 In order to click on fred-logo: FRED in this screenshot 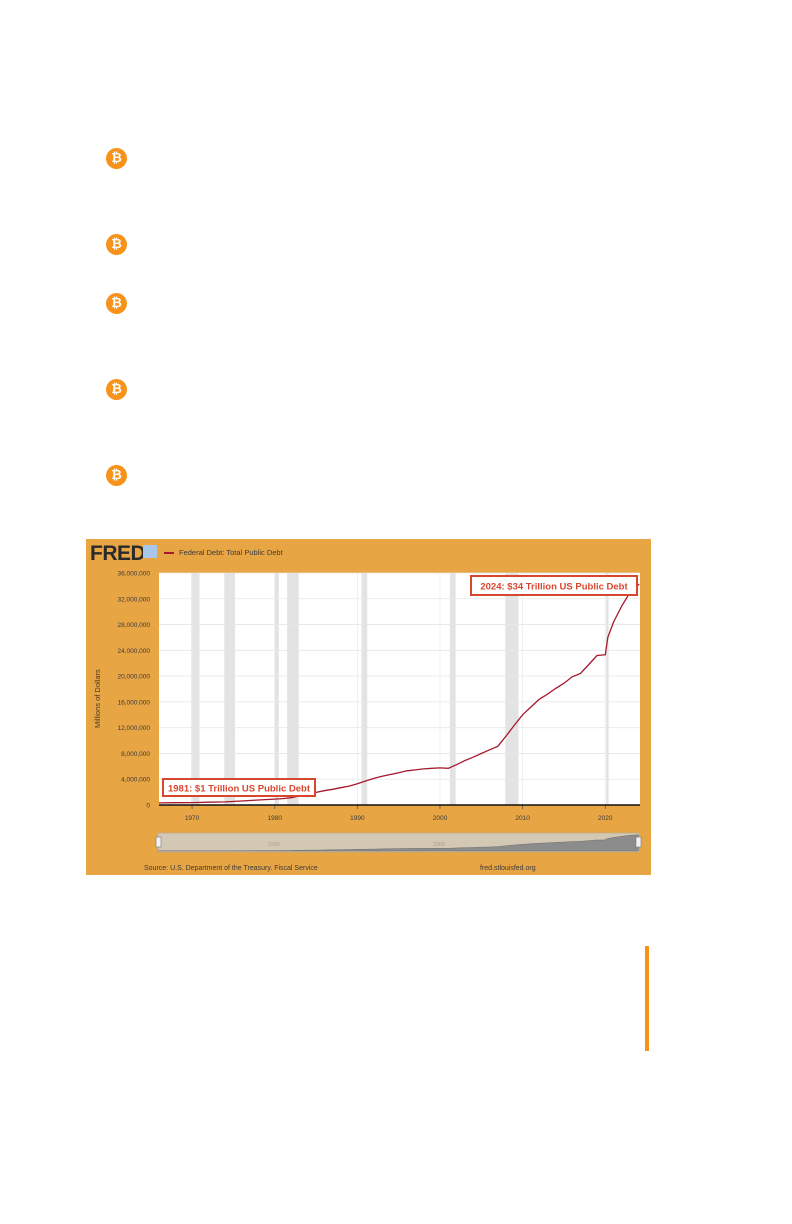, I will do `click(118, 553)`.